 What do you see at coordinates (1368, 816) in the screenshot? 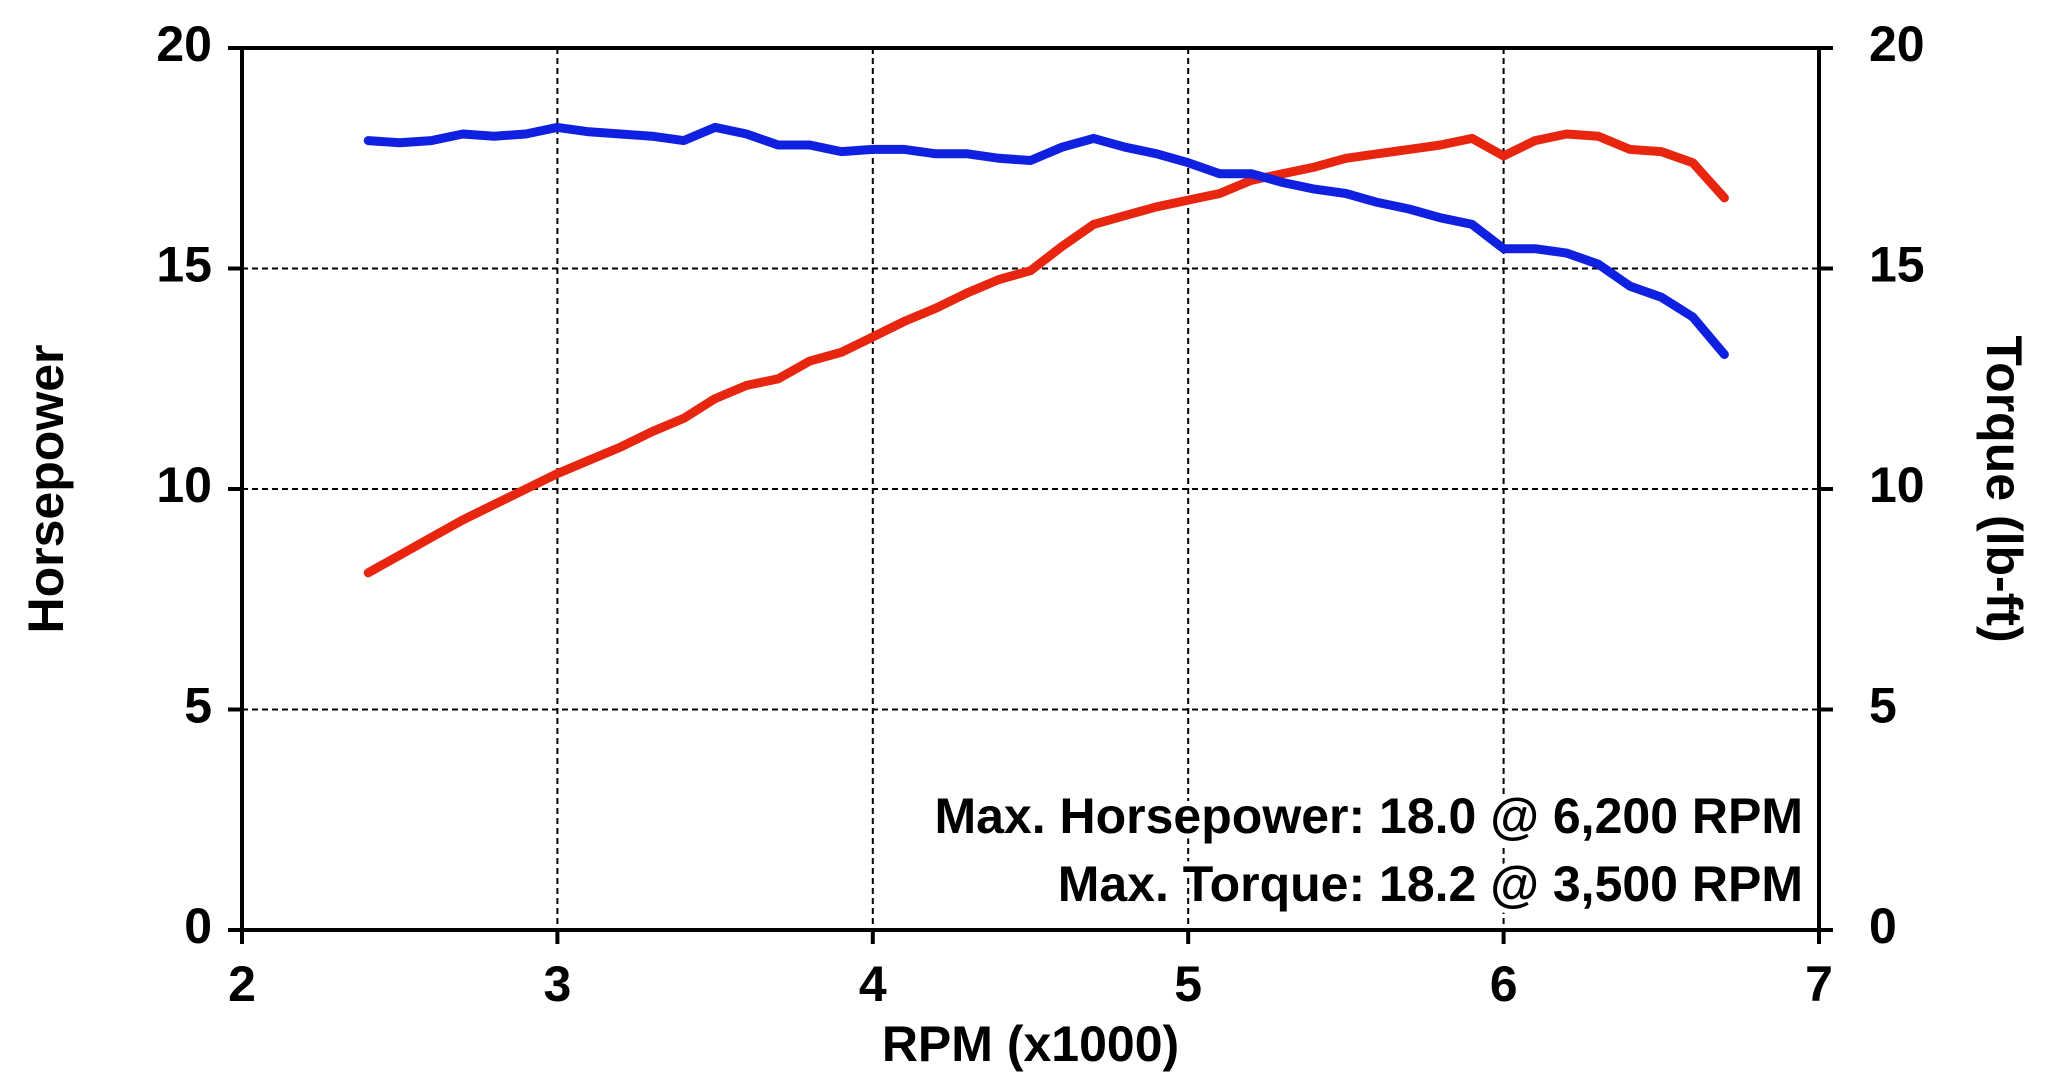
I see `annotation: Max. Horsepower: 18.0 @ 6,200 RPM` at bounding box center [1368, 816].